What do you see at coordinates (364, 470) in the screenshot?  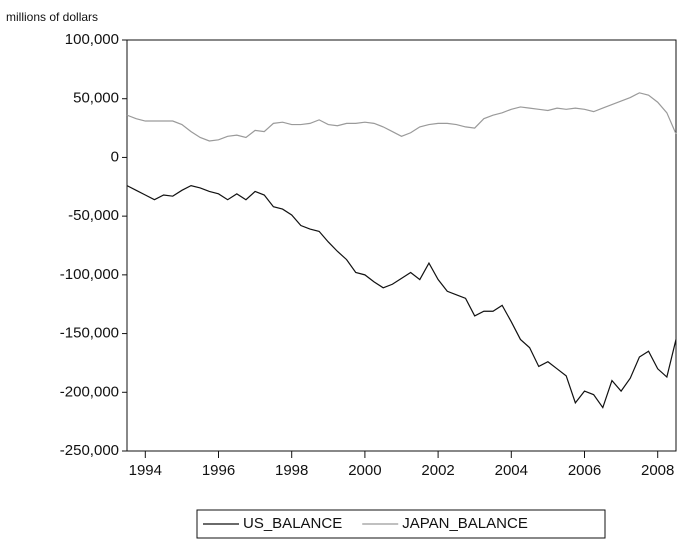 I see `x-tick-label: 2000` at bounding box center [364, 470].